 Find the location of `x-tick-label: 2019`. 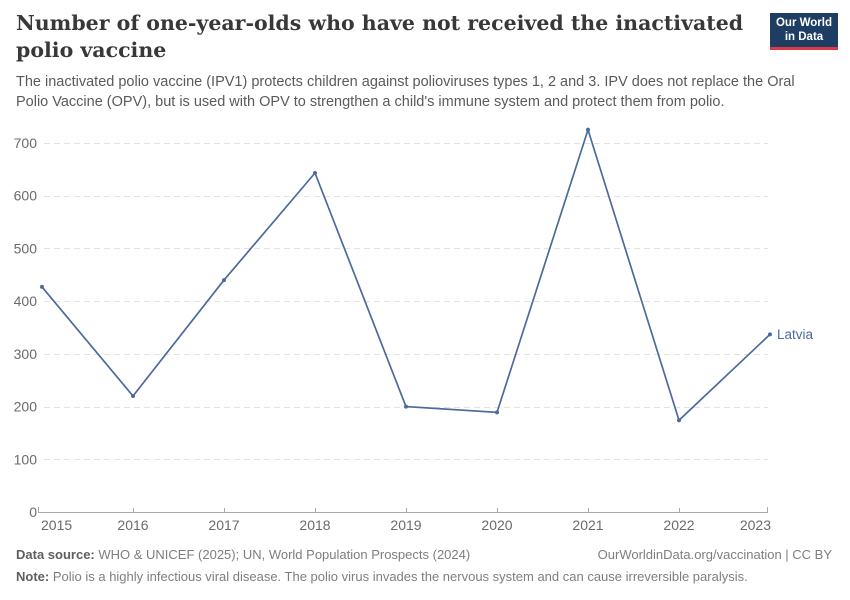

x-tick-label: 2019 is located at coordinates (405, 525).